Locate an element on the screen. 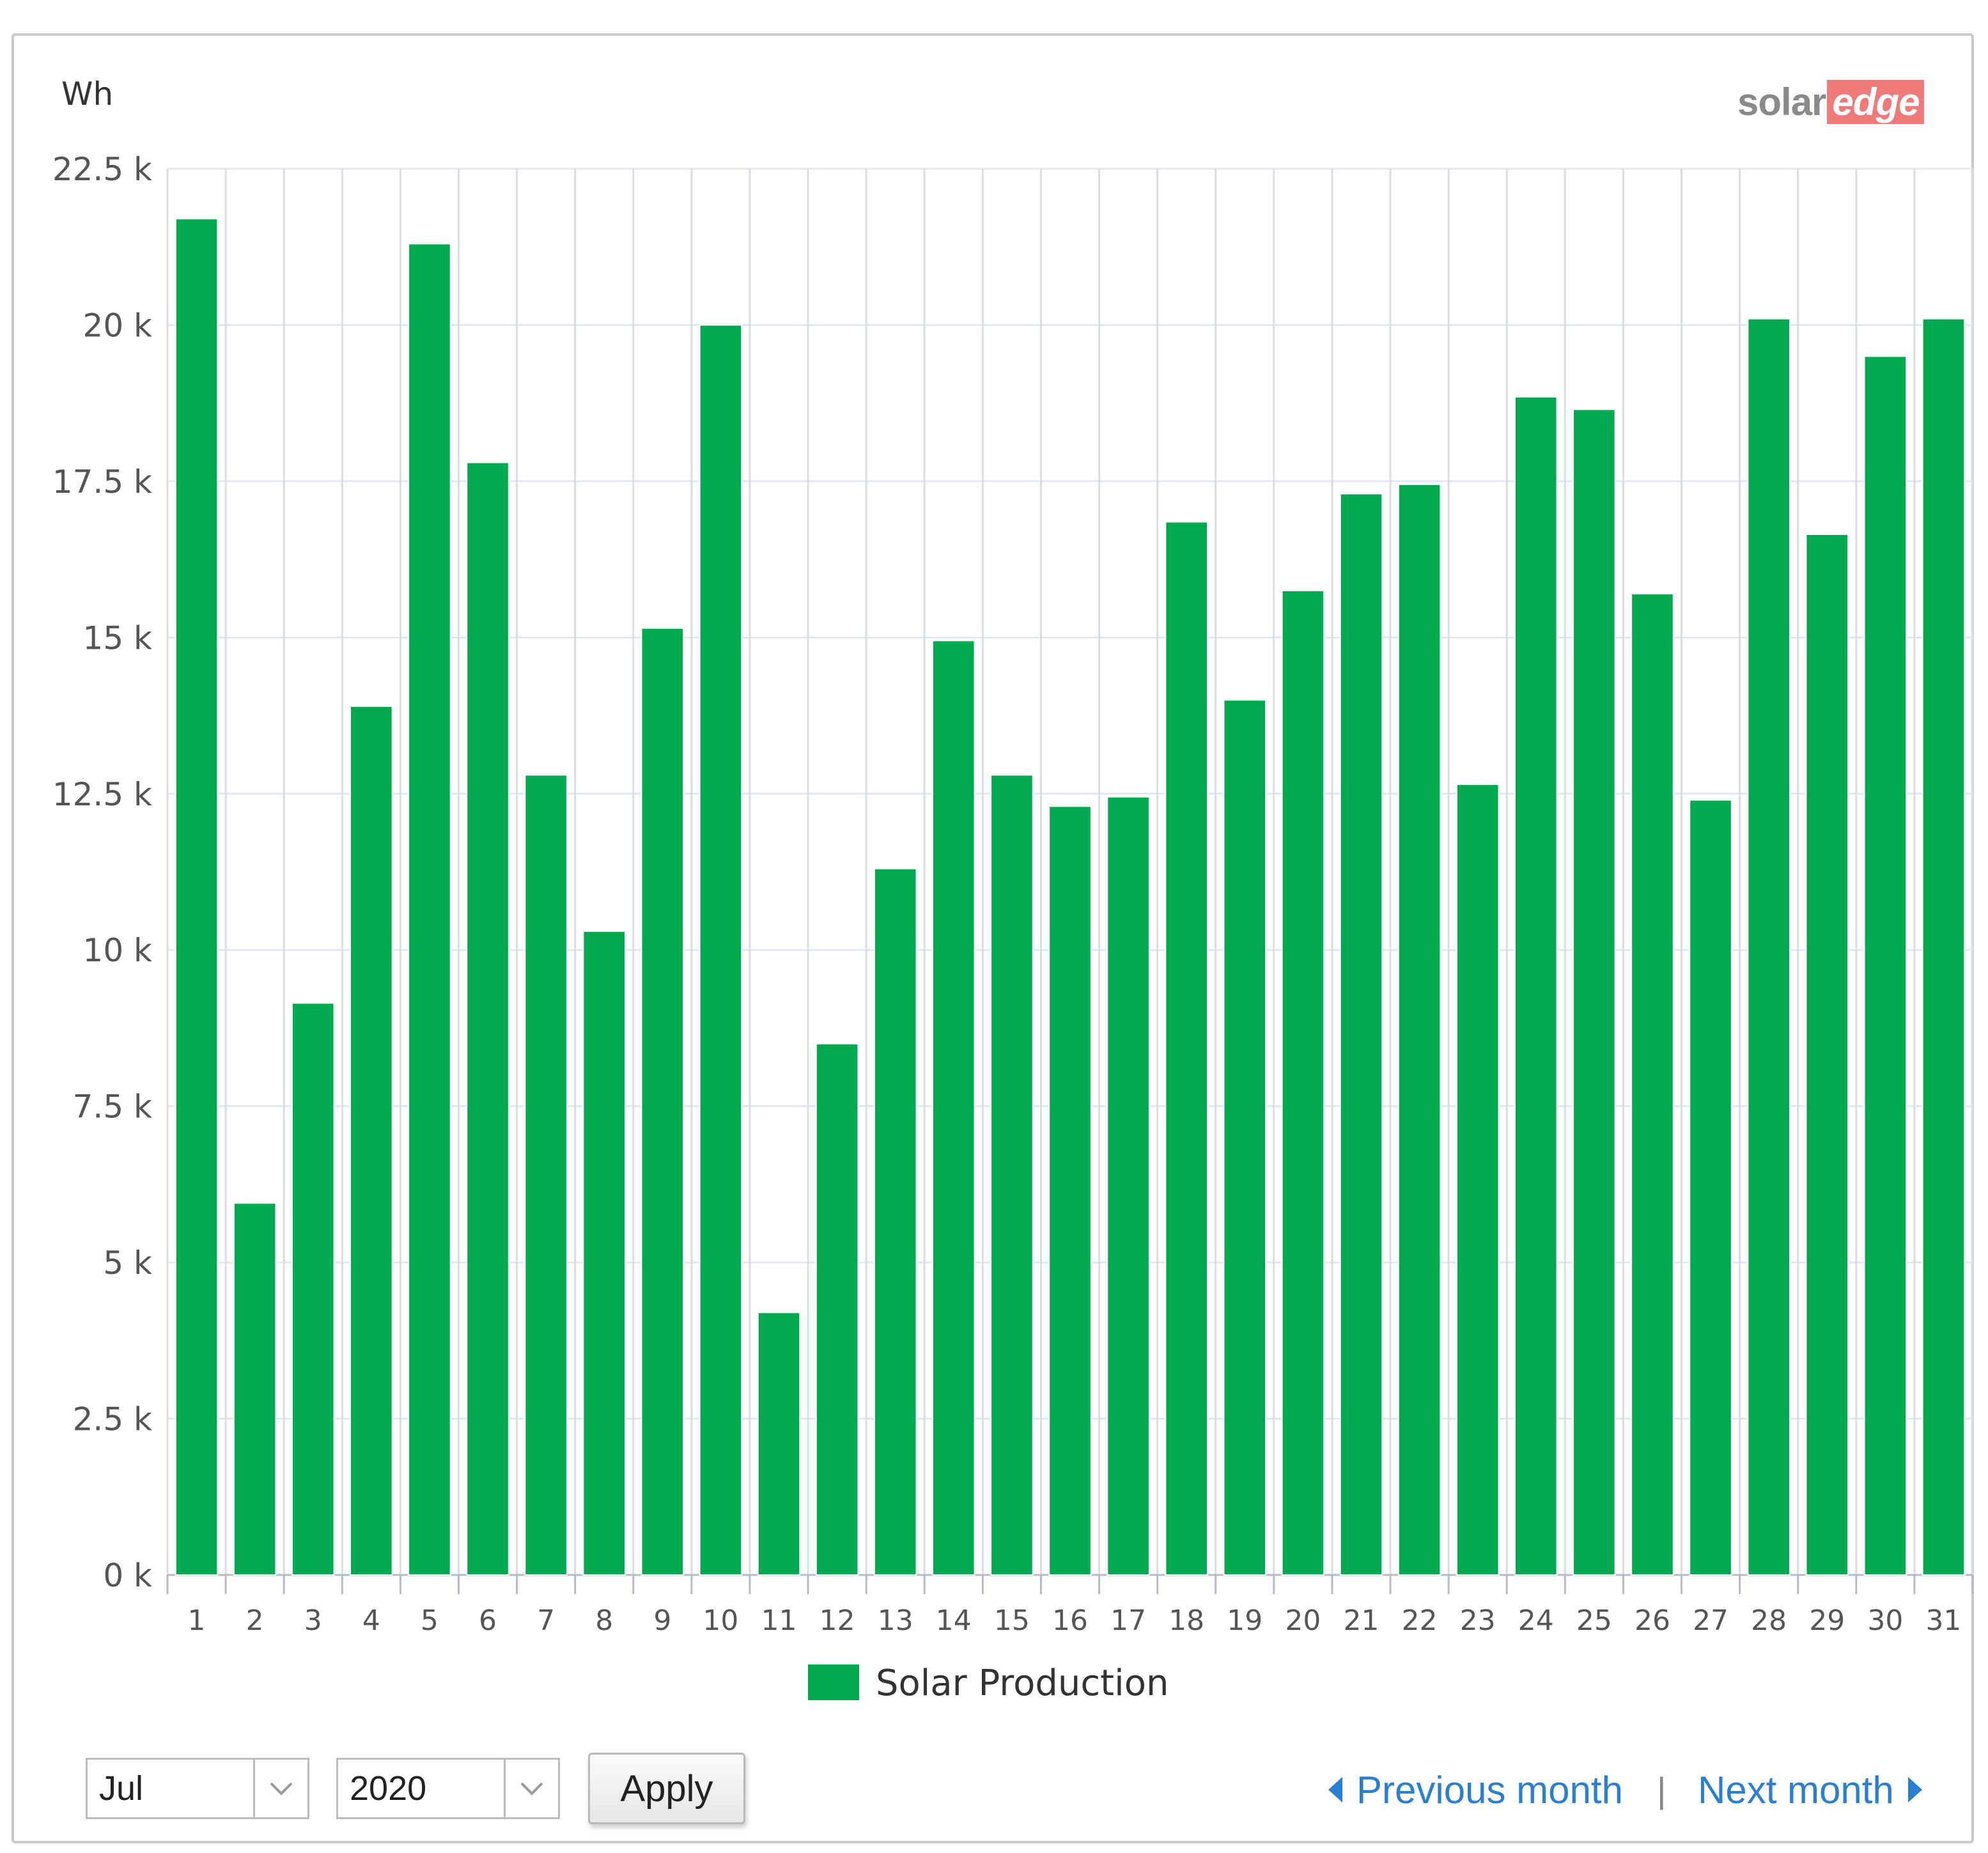 The width and height of the screenshot is (1988, 1853). previous-month-link: Previous month is located at coordinates (1475, 1789).